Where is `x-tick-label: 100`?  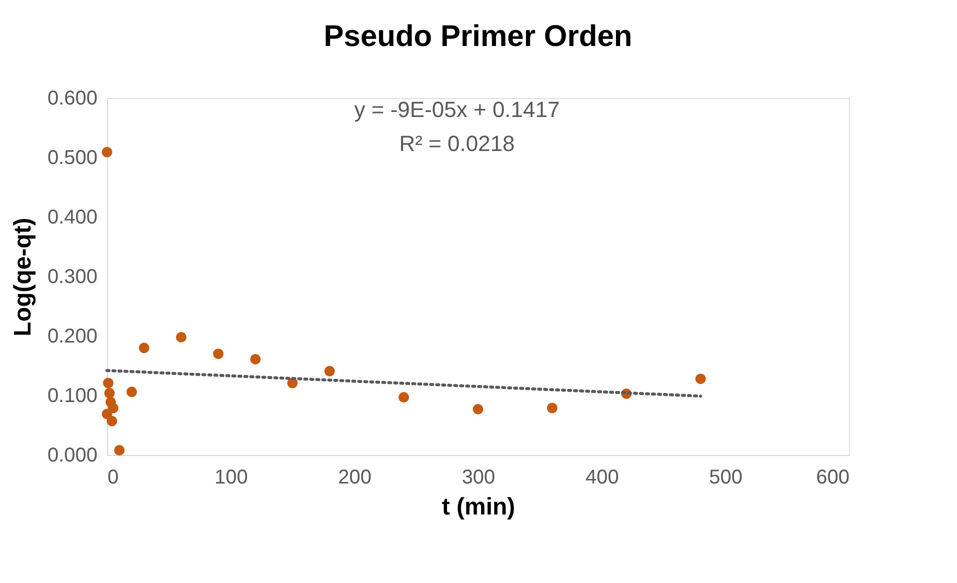 x-tick-label: 100 is located at coordinates (231, 477).